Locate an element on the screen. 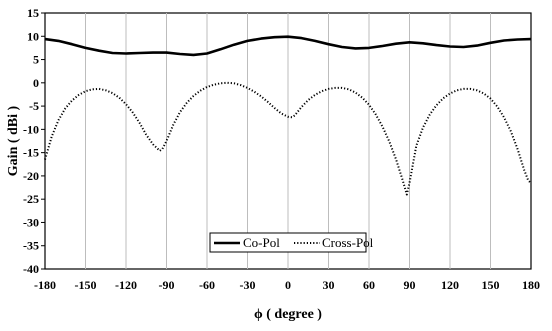  legend-label-cross-pol: Cross-Pol is located at coordinates (348, 242).